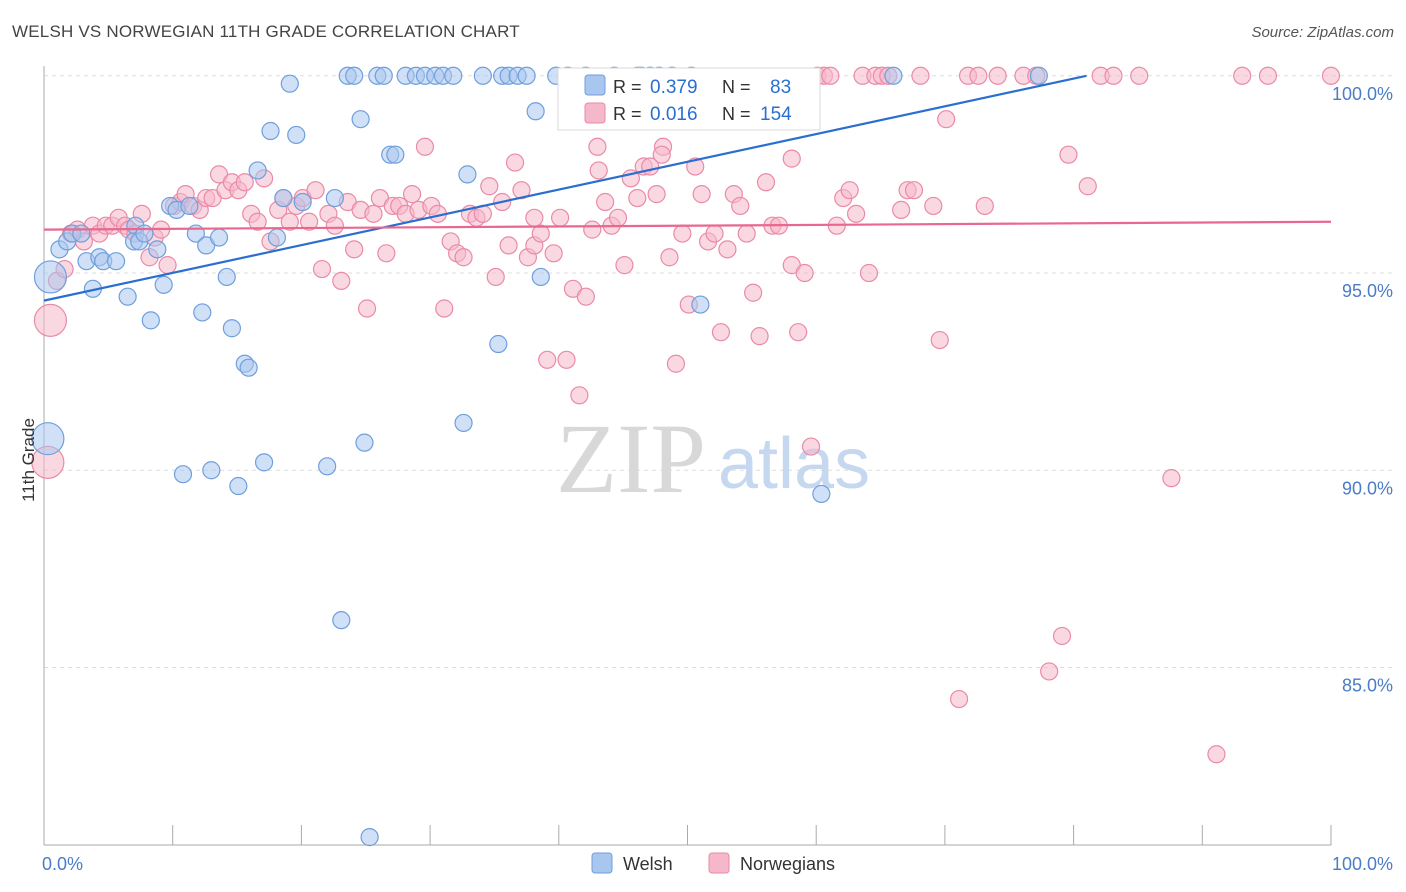  What do you see at coordinates (794, 464) in the screenshot?
I see `watermark-atlas: atlas` at bounding box center [794, 464].